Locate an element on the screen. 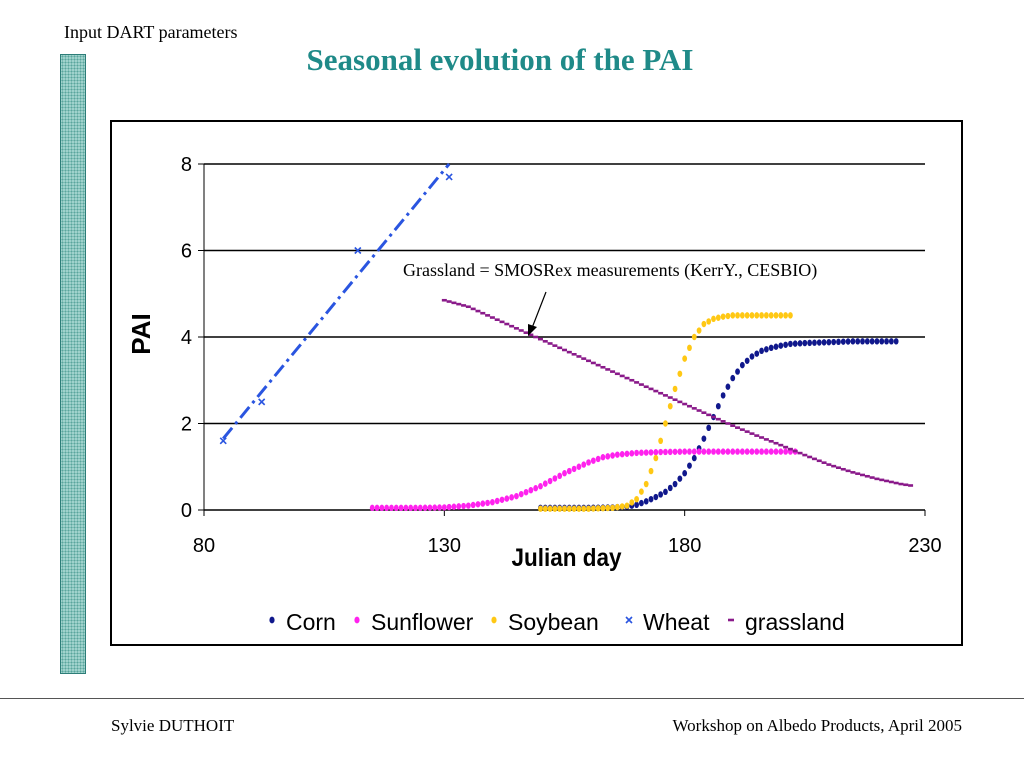 The image size is (1024, 768). annotation-arrow-line is located at coordinates (539, 310).